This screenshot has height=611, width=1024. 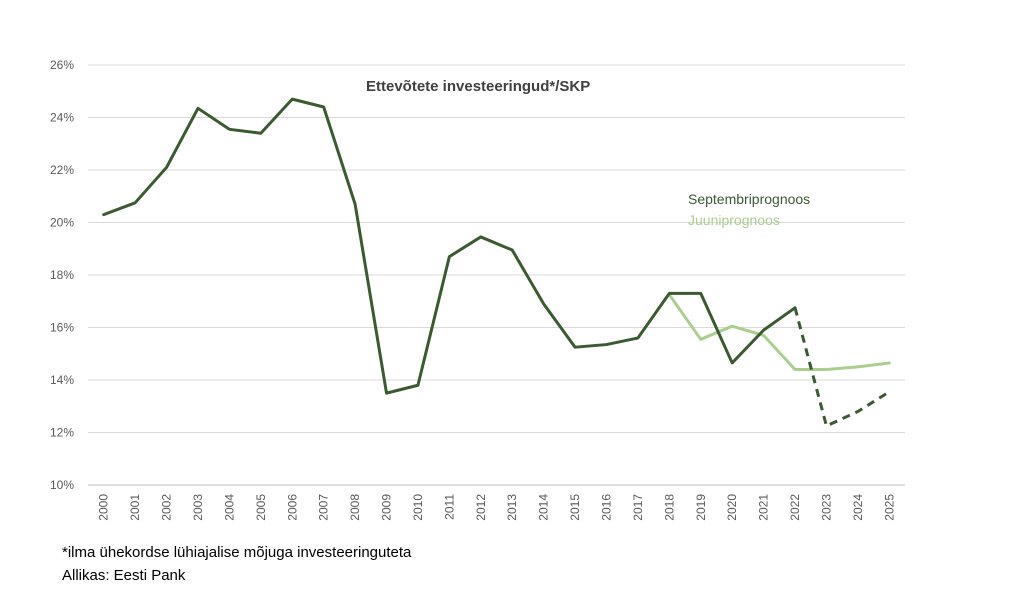 What do you see at coordinates (544, 507) in the screenshot?
I see `x-tick-label: 2014` at bounding box center [544, 507].